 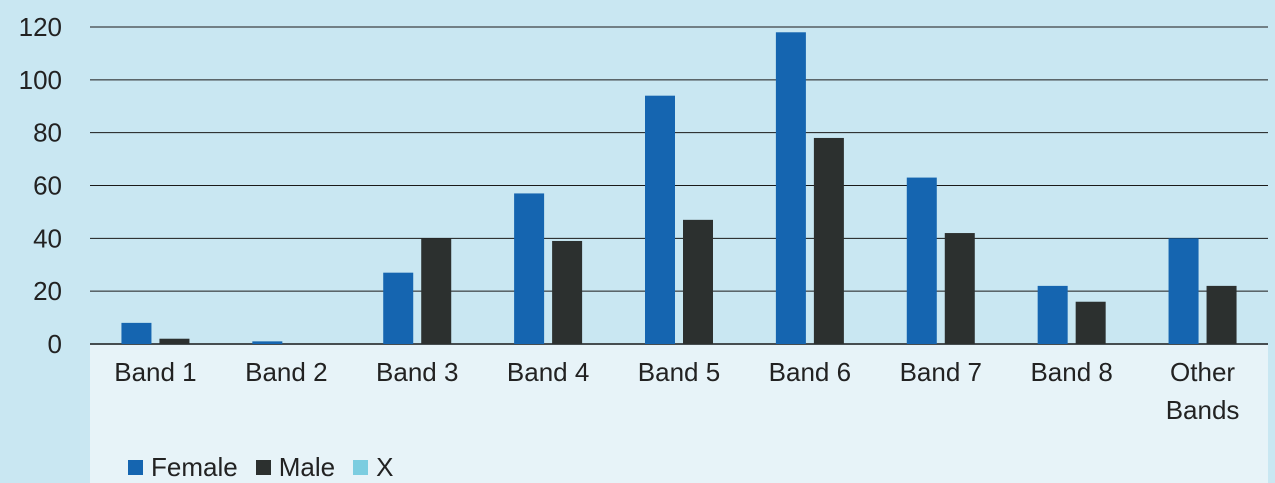 What do you see at coordinates (810, 372) in the screenshot?
I see `x-category-label-6: Band 6` at bounding box center [810, 372].